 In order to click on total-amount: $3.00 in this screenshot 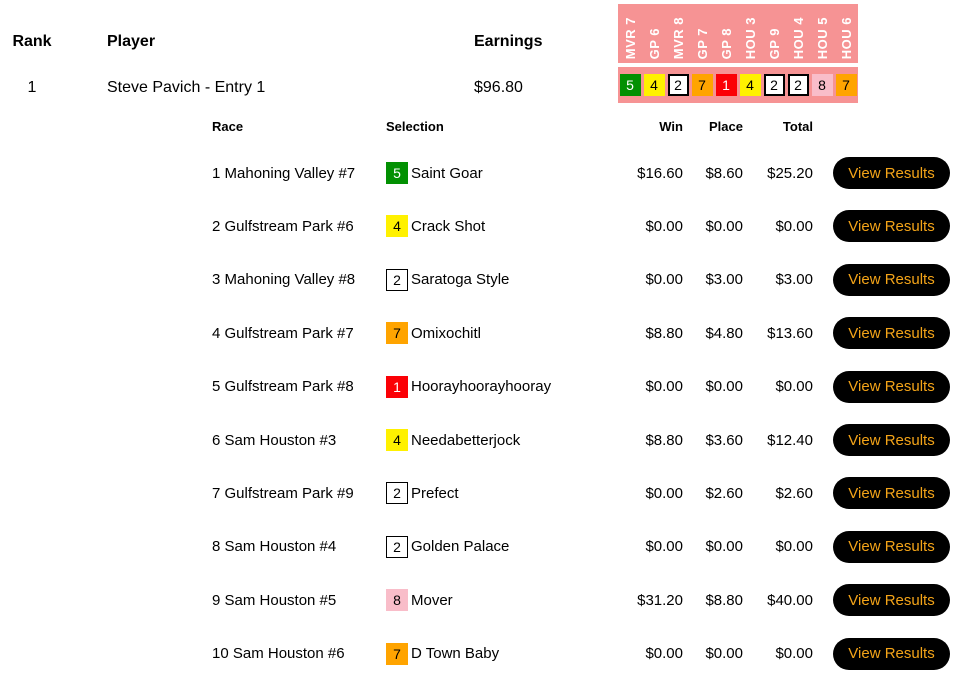, I will do `click(794, 280)`.